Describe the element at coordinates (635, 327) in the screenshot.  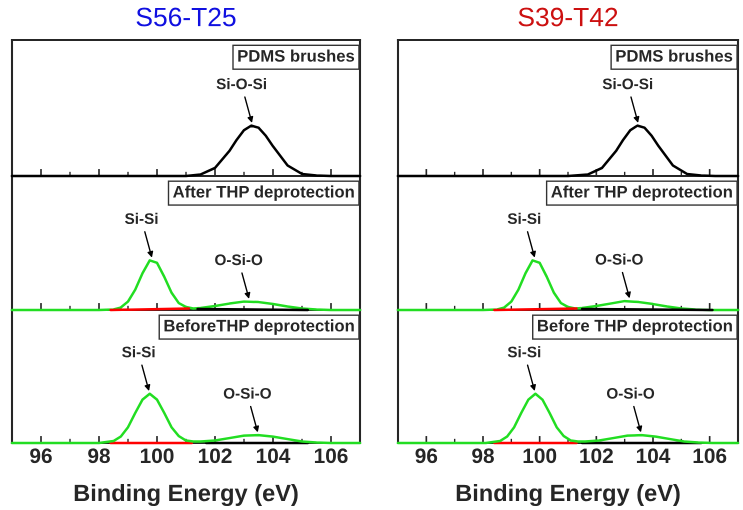
I see `text: Before THP deprotection` at that location.